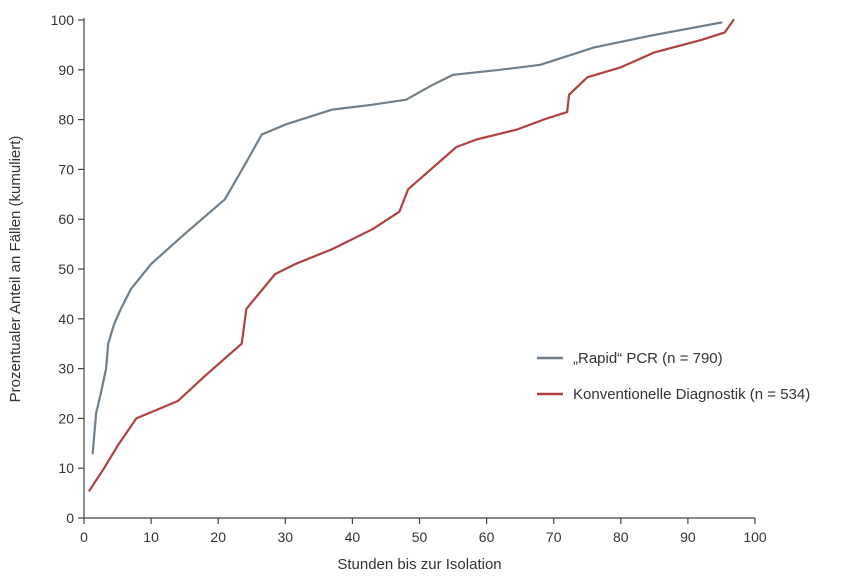  Describe the element at coordinates (621, 537) in the screenshot. I see `x-tick-label: 80` at that location.